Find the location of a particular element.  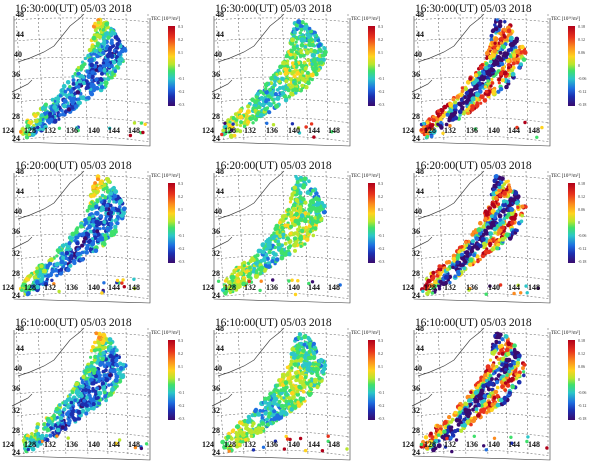

latitude-label: 36 is located at coordinates (216, 388).